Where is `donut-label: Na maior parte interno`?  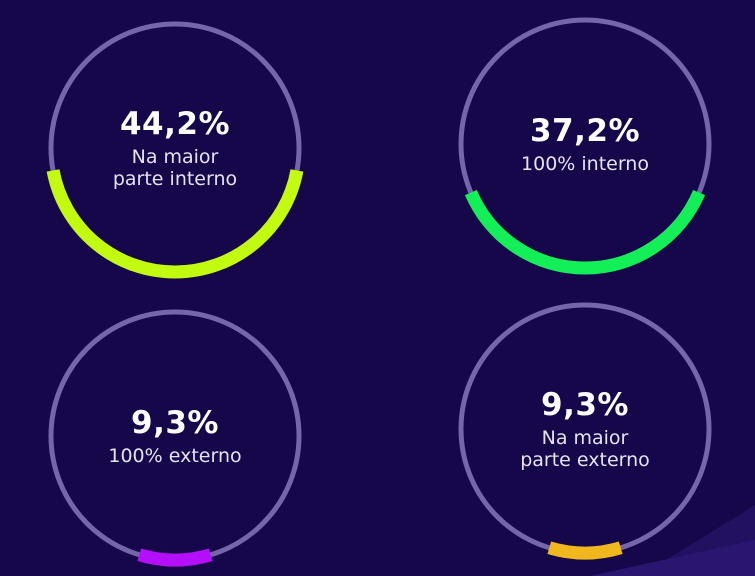 donut-label: Na maior parte interno is located at coordinates (175, 168).